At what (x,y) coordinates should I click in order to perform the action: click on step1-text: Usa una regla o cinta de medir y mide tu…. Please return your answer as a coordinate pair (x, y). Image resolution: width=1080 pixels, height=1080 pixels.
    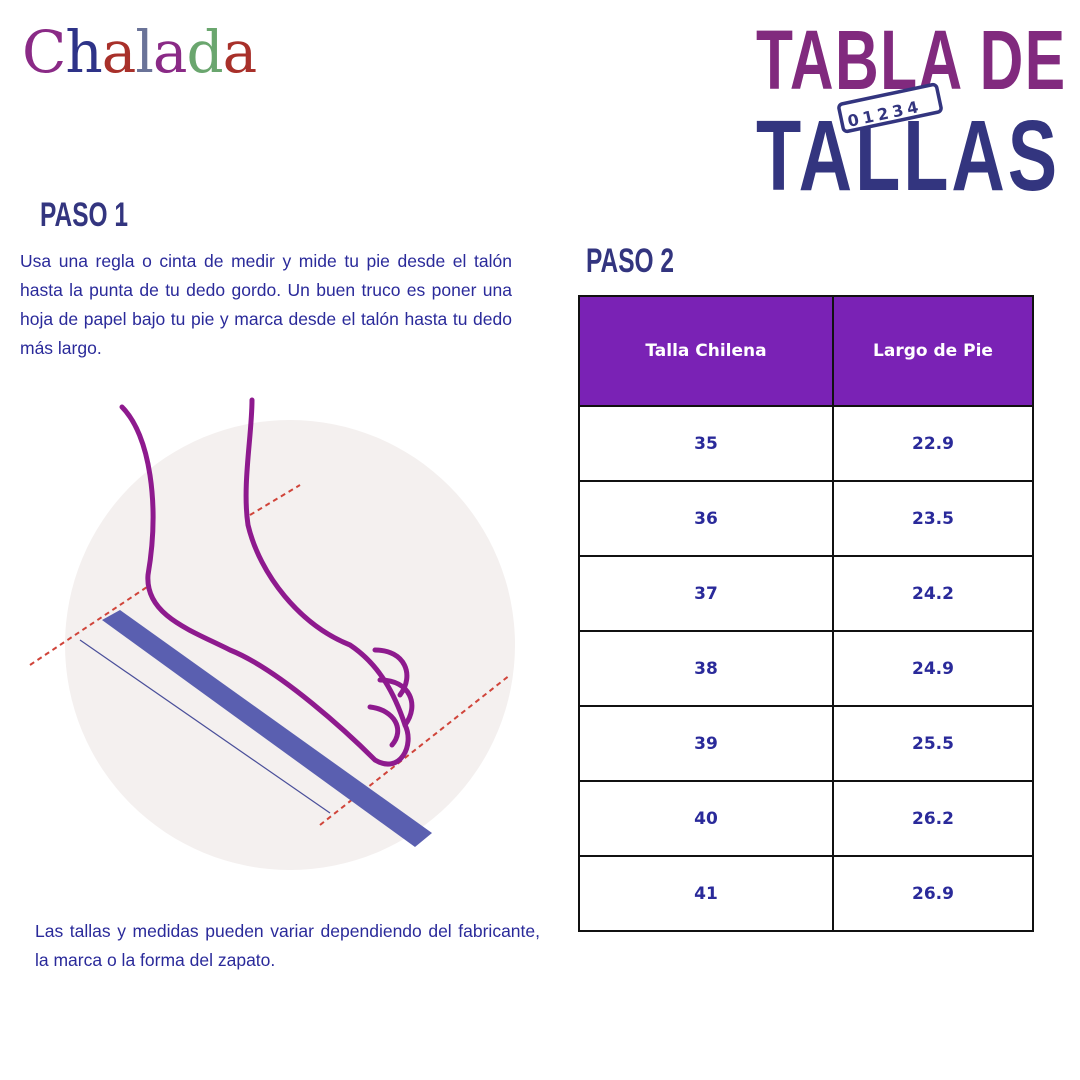
    Looking at the image, I should click on (266, 304).